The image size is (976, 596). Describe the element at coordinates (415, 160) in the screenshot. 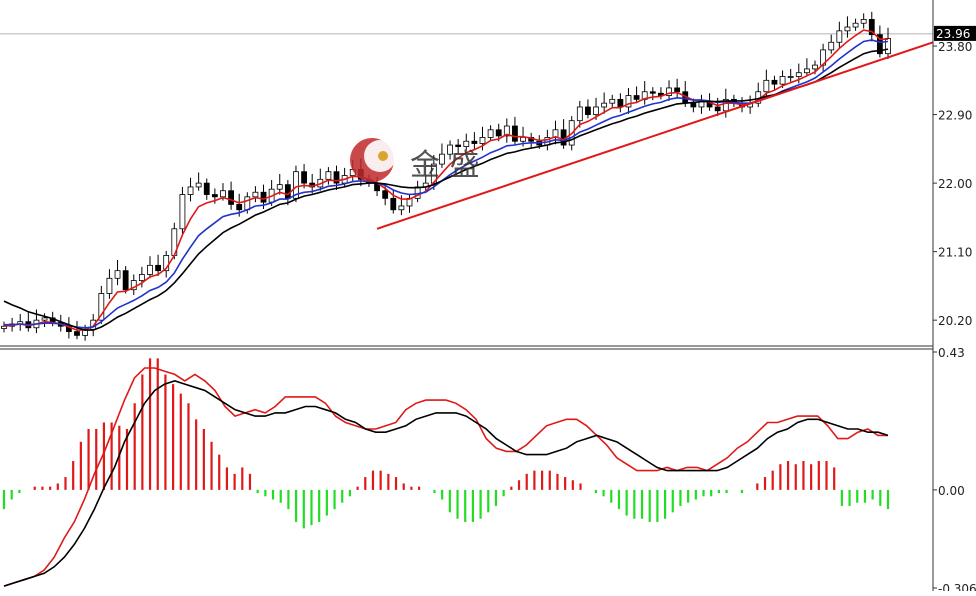

I see `watermark-logo: 金 盛` at that location.